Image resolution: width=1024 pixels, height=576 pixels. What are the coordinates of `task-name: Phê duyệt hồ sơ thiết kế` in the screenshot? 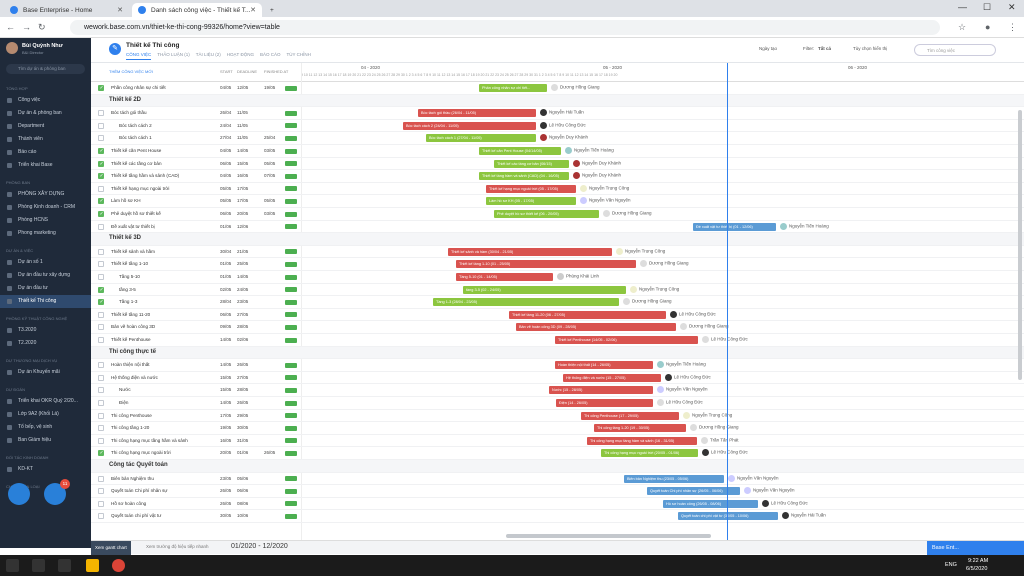 It's located at (136, 213).